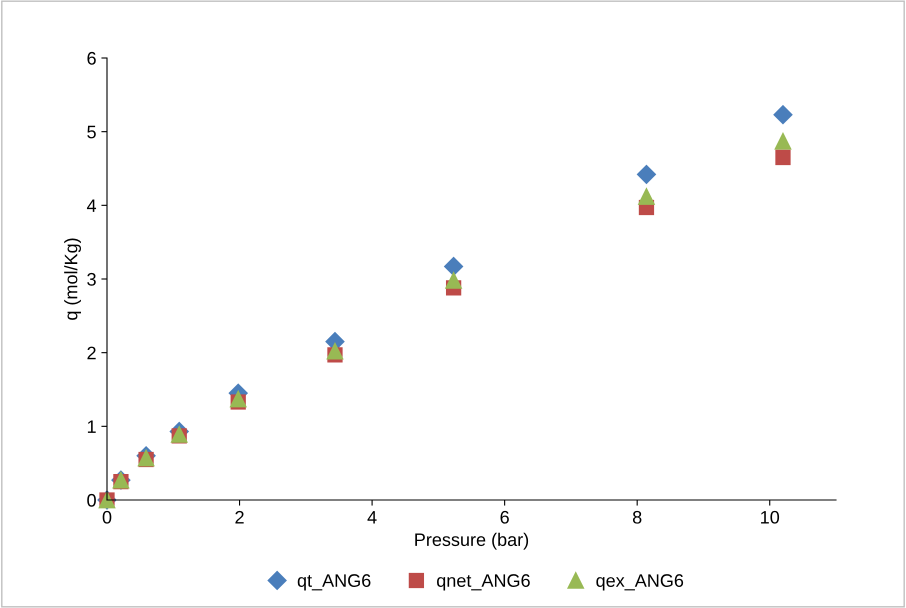 The width and height of the screenshot is (906, 608). I want to click on y-tick-label: 4, so click(91, 205).